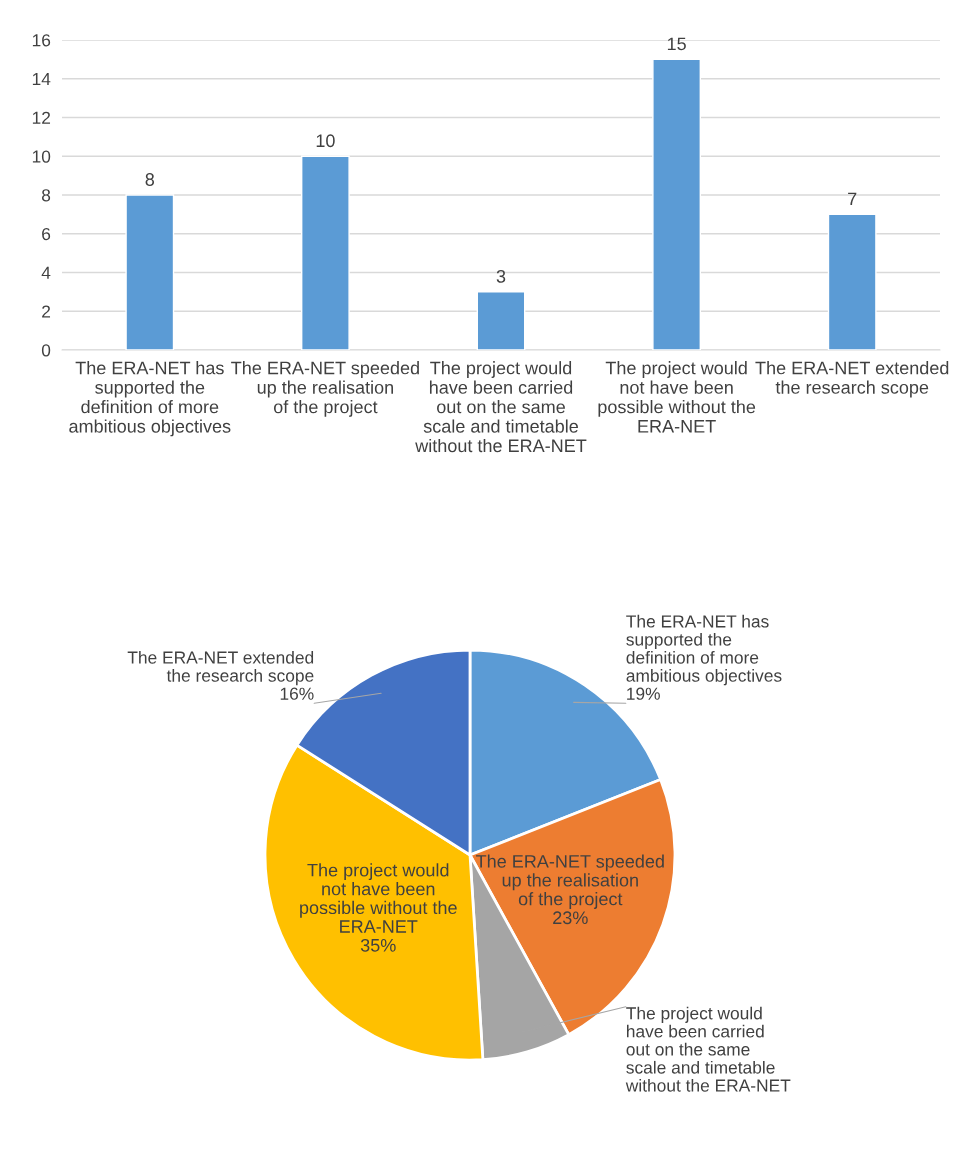  Describe the element at coordinates (501, 276) in the screenshot. I see `data-label: 3` at that location.